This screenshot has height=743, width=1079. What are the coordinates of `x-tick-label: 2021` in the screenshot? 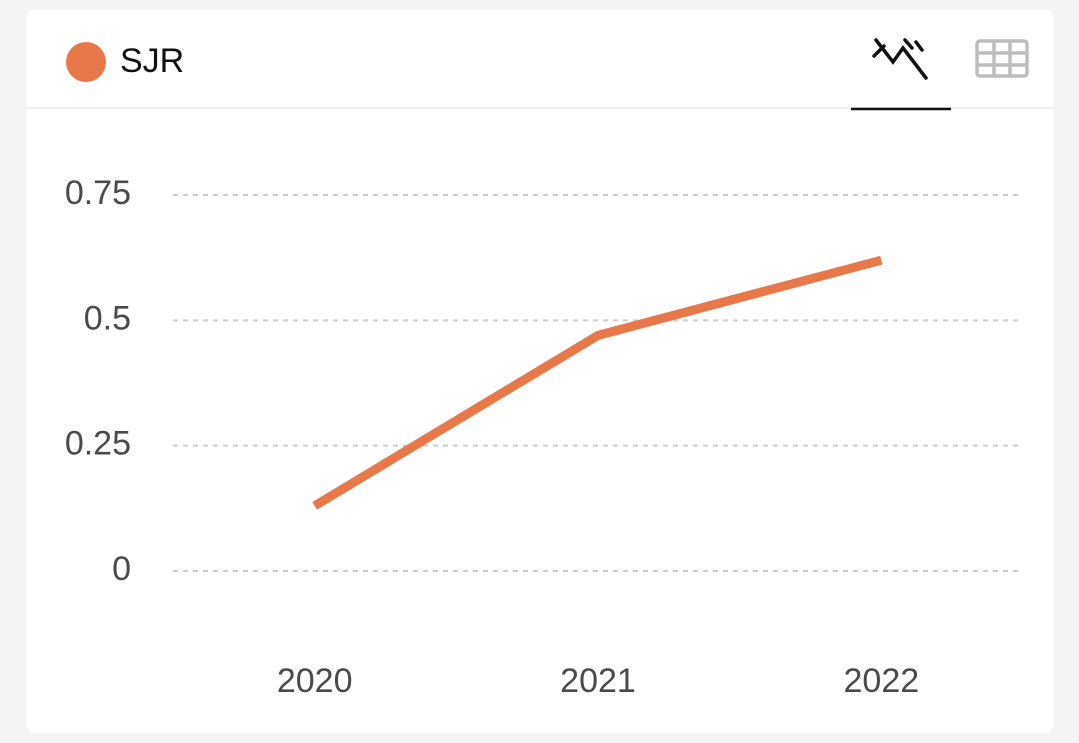 It's located at (598, 681).